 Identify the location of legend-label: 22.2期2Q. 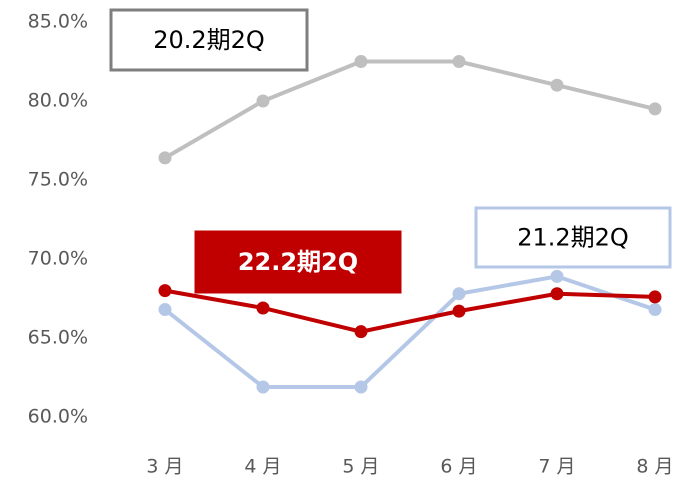
(298, 262).